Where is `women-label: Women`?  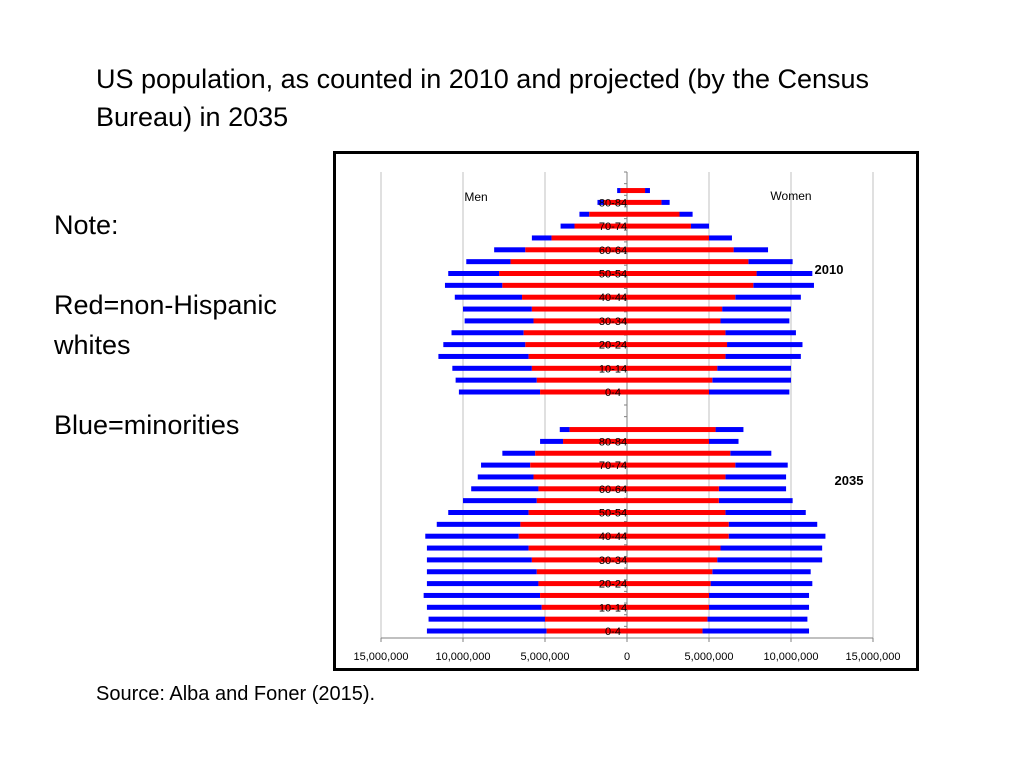 women-label: Women is located at coordinates (790, 196).